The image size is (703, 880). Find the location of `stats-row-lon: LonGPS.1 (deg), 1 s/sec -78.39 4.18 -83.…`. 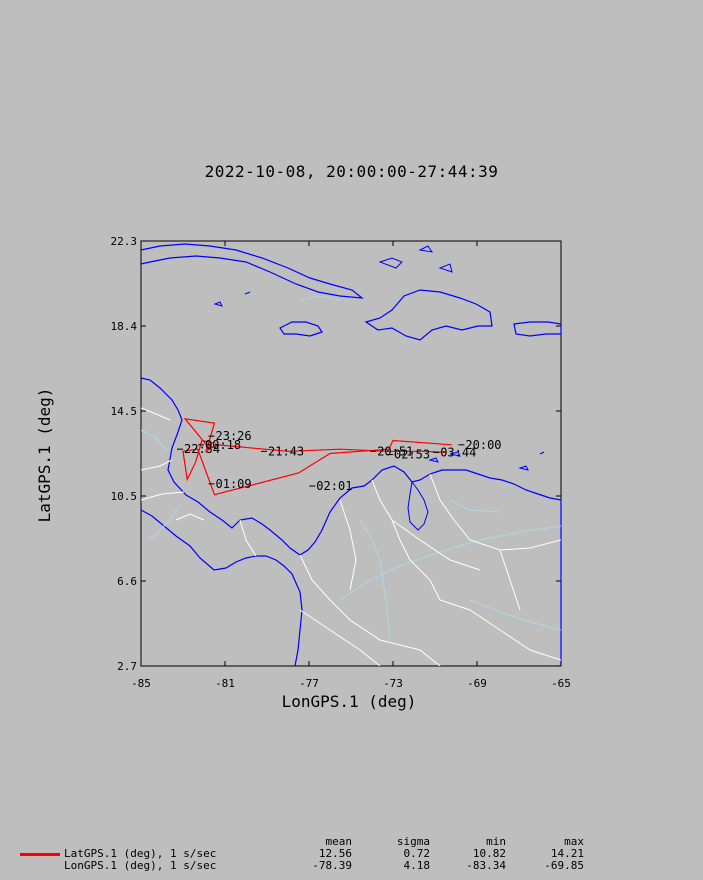

stats-row-lon: LonGPS.1 (deg), 1 s/sec -78.39 4.18 -83.… is located at coordinates (351, 866).